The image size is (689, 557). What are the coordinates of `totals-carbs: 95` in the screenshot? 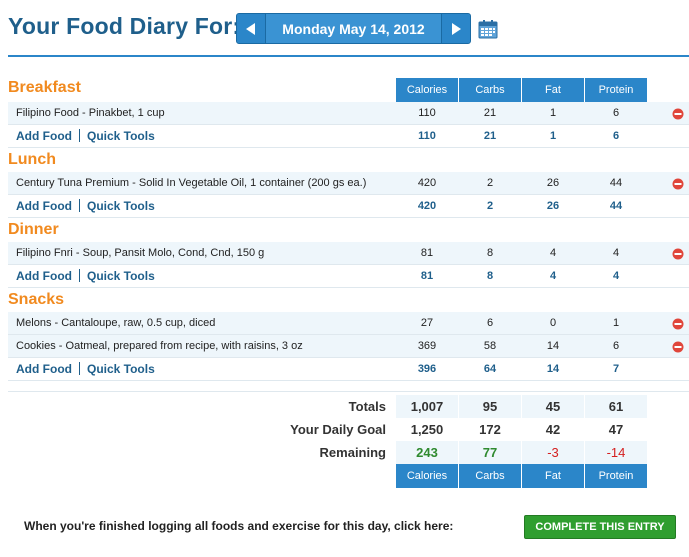 It's located at (490, 406).